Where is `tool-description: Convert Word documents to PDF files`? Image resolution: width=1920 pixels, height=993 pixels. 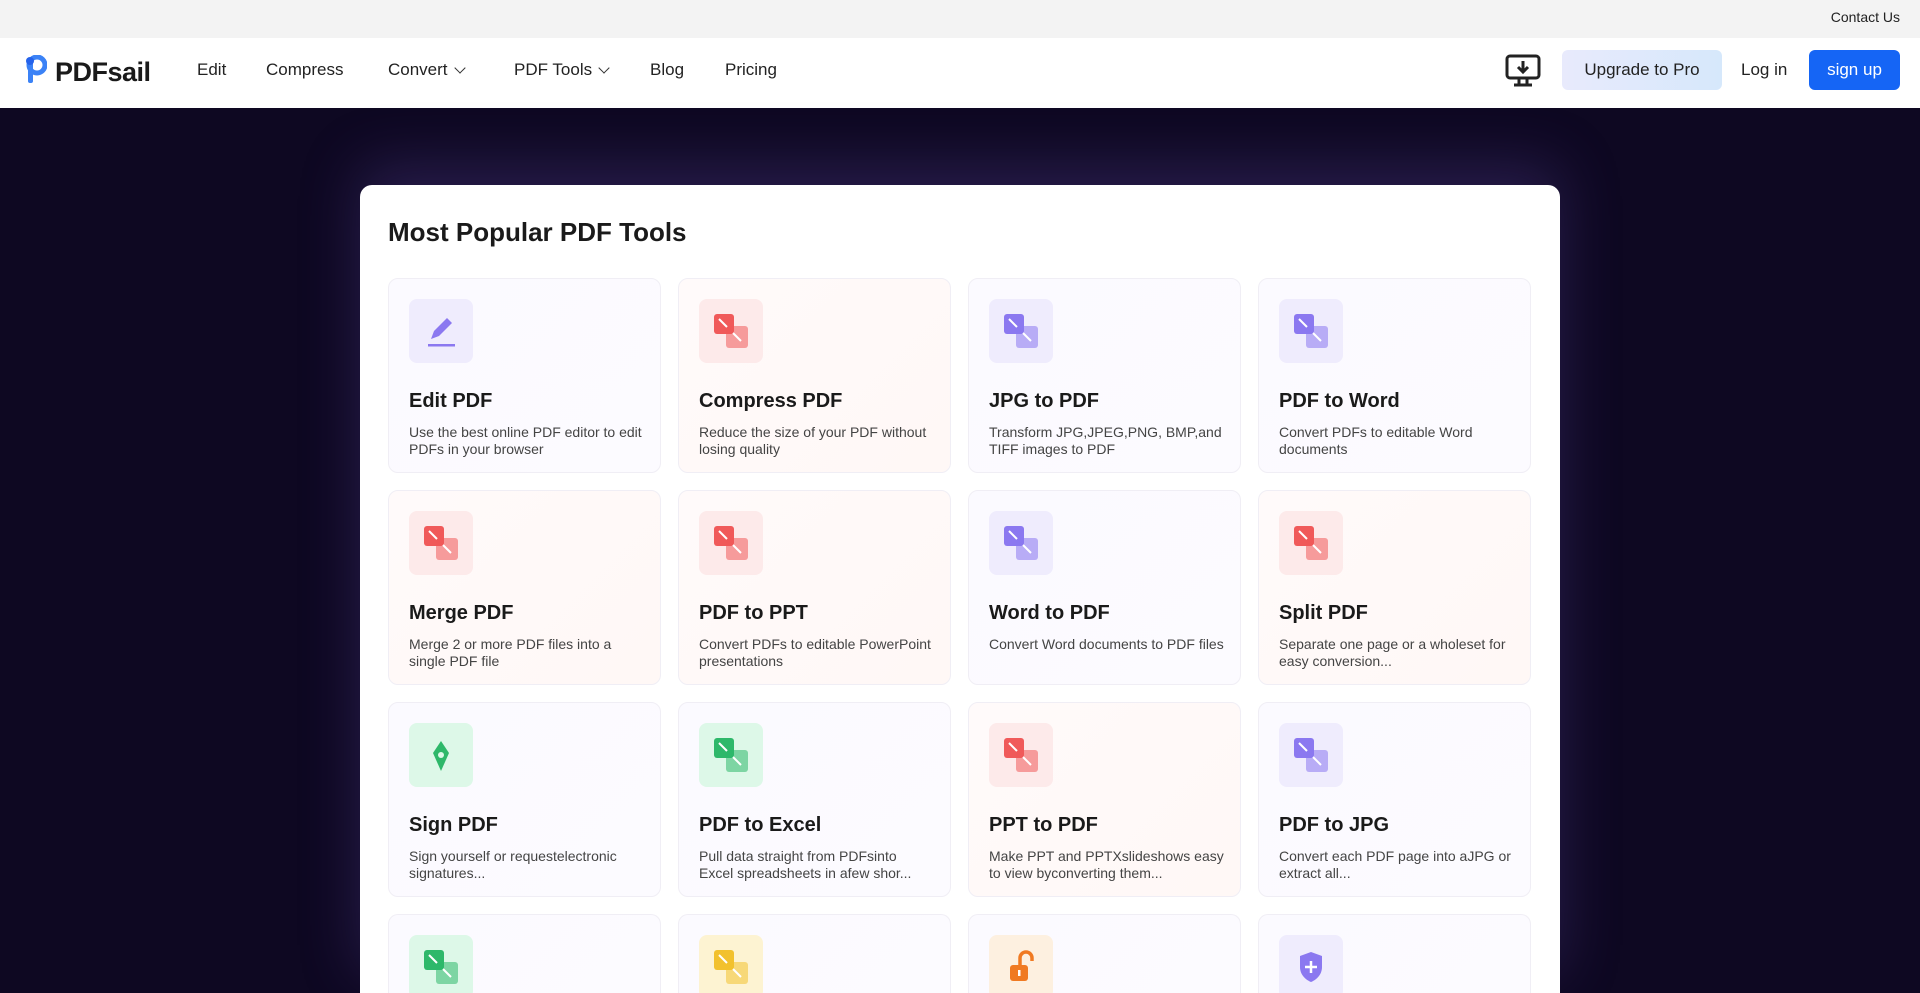
tool-description: Convert Word documents to PDF files is located at coordinates (1106, 644).